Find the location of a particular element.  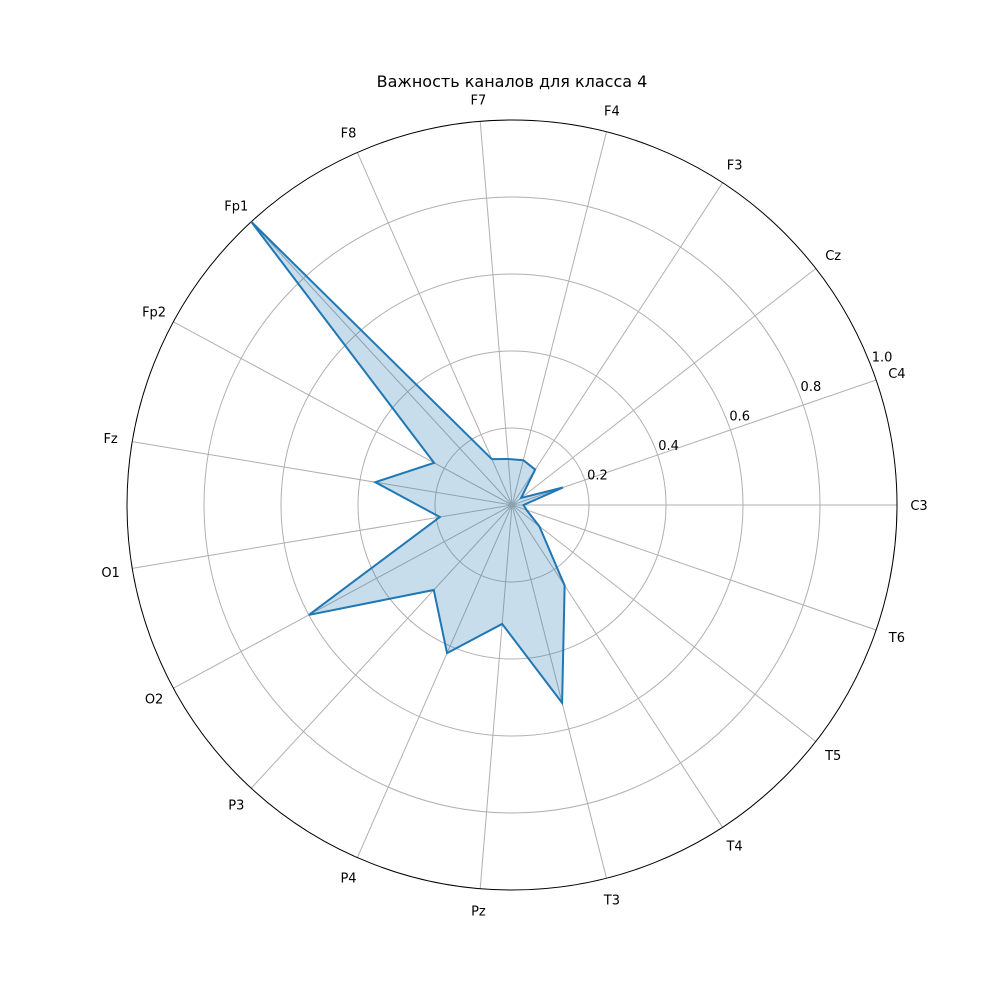

category-label: P3 is located at coordinates (236, 805).